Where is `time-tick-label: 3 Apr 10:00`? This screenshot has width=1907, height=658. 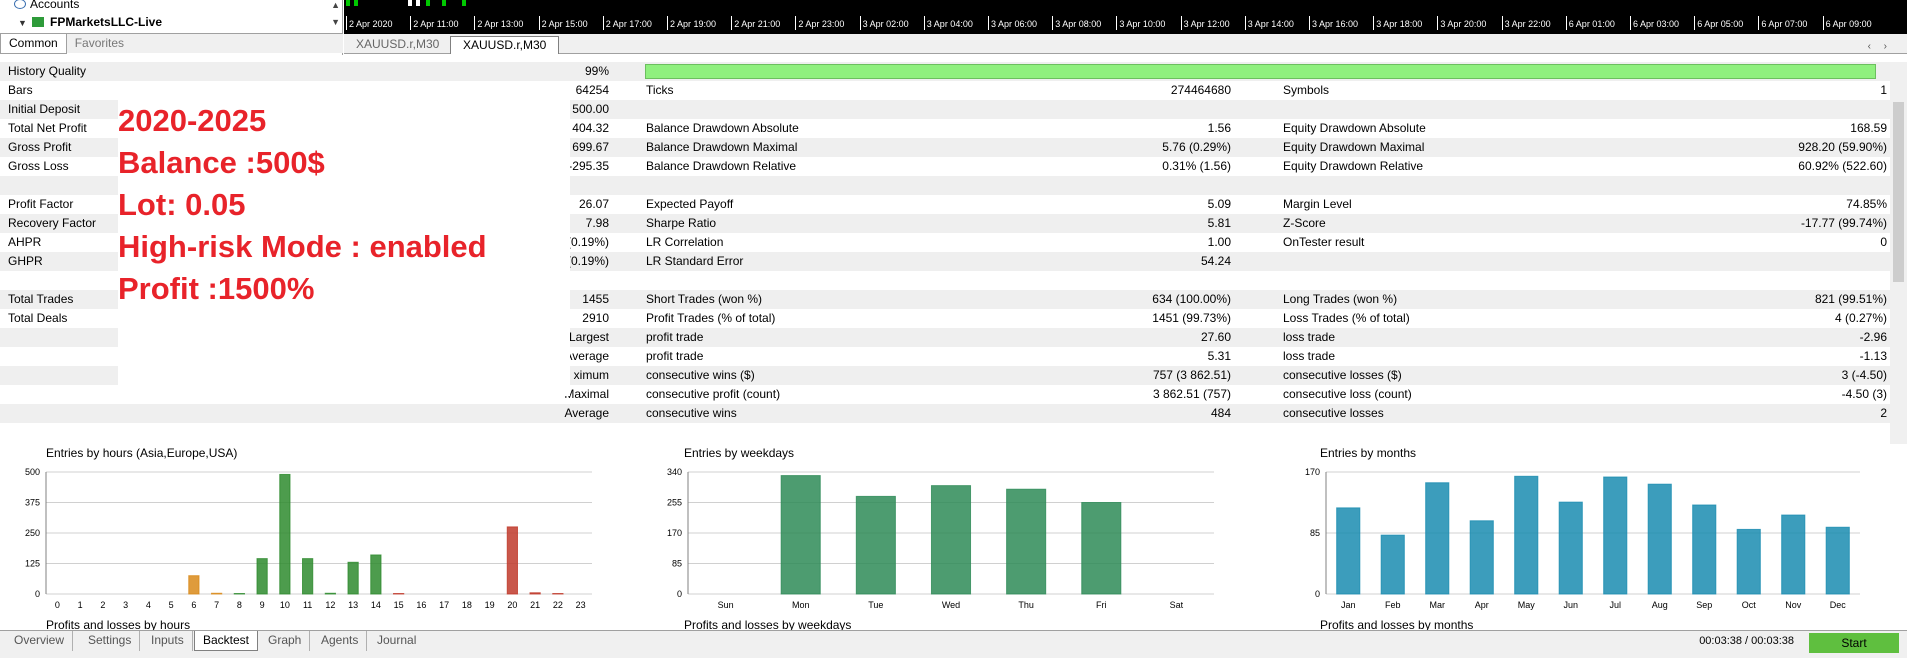
time-tick-label: 3 Apr 10:00 is located at coordinates (1141, 23).